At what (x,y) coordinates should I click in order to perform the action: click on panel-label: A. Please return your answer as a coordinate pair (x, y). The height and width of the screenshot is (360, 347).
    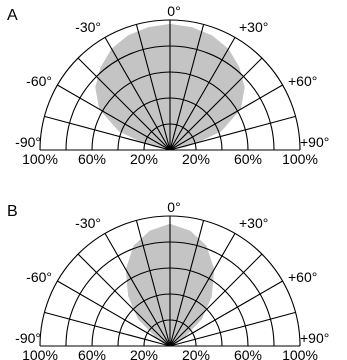
    Looking at the image, I should click on (12, 15).